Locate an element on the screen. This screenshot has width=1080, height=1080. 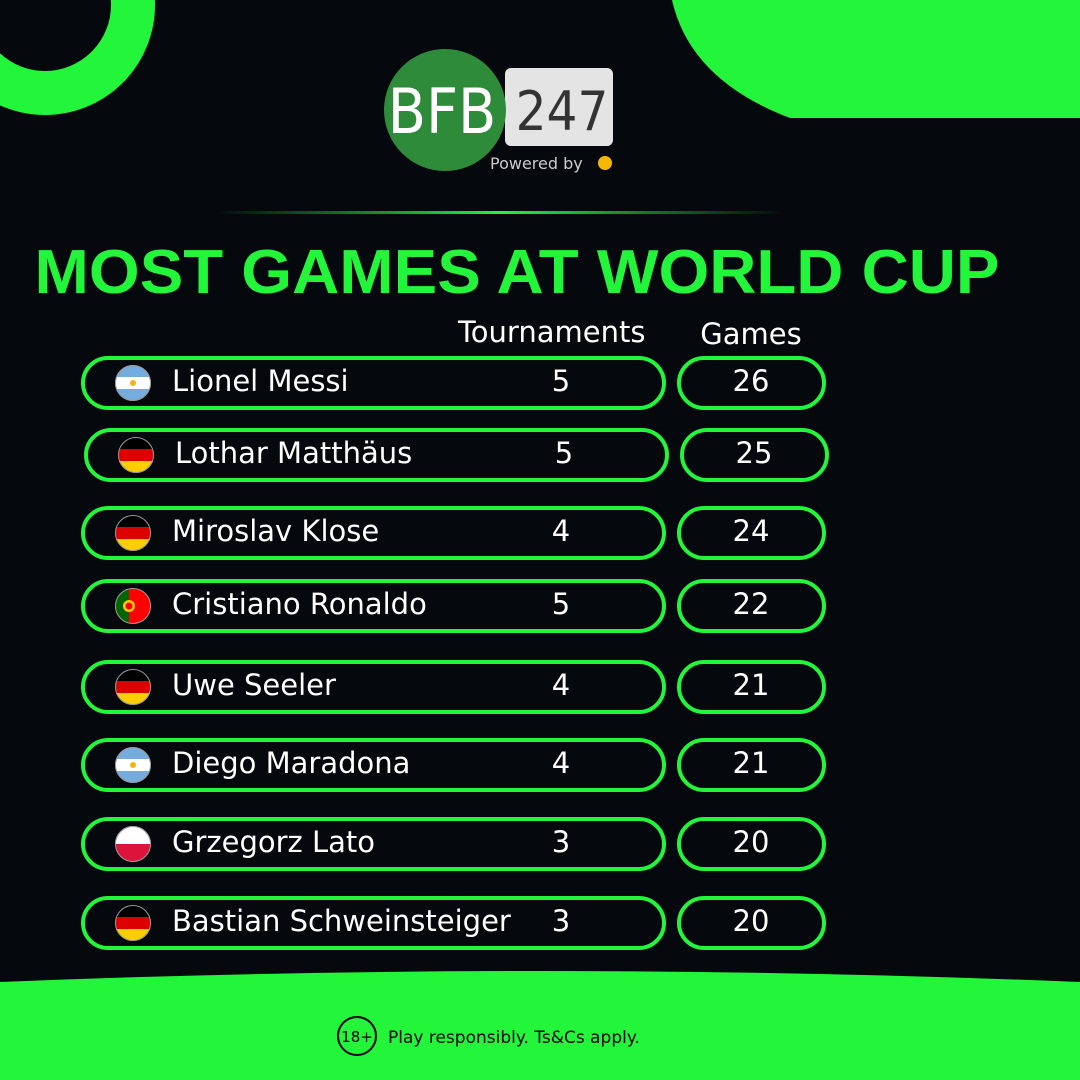
logo-circle is located at coordinates (445, 110).